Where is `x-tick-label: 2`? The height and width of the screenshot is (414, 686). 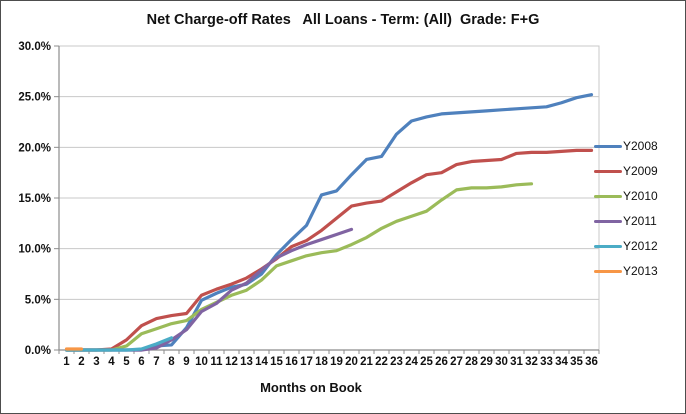
x-tick-label: 2 is located at coordinates (81, 362).